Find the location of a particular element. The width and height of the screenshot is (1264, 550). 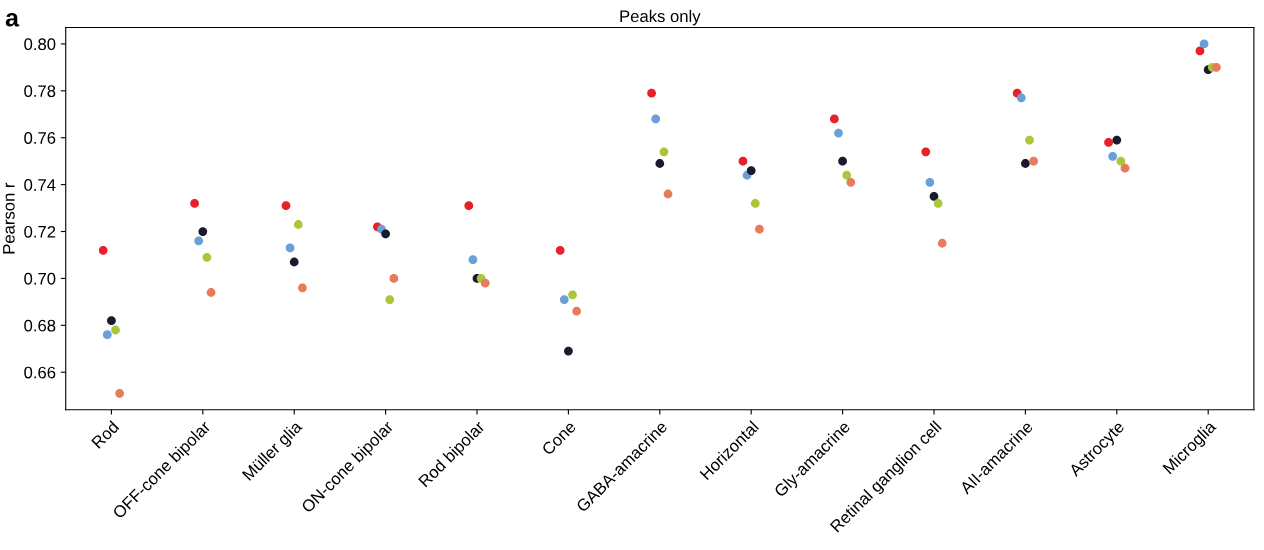

y-tick-label: 0.74 is located at coordinates (40, 185).